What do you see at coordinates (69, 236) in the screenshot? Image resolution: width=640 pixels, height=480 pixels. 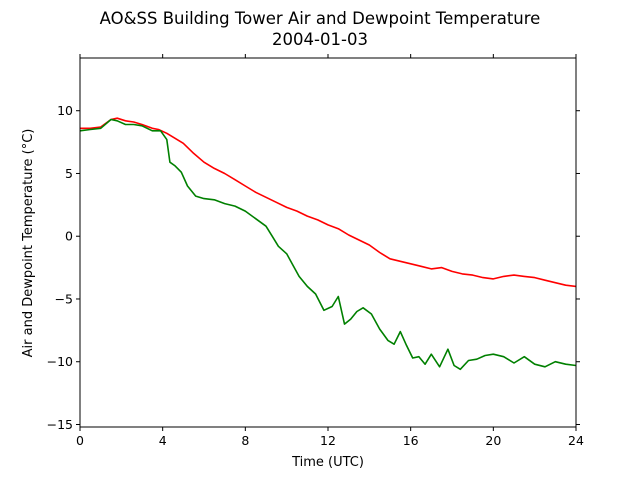 I see `y-tick-label: 0` at bounding box center [69, 236].